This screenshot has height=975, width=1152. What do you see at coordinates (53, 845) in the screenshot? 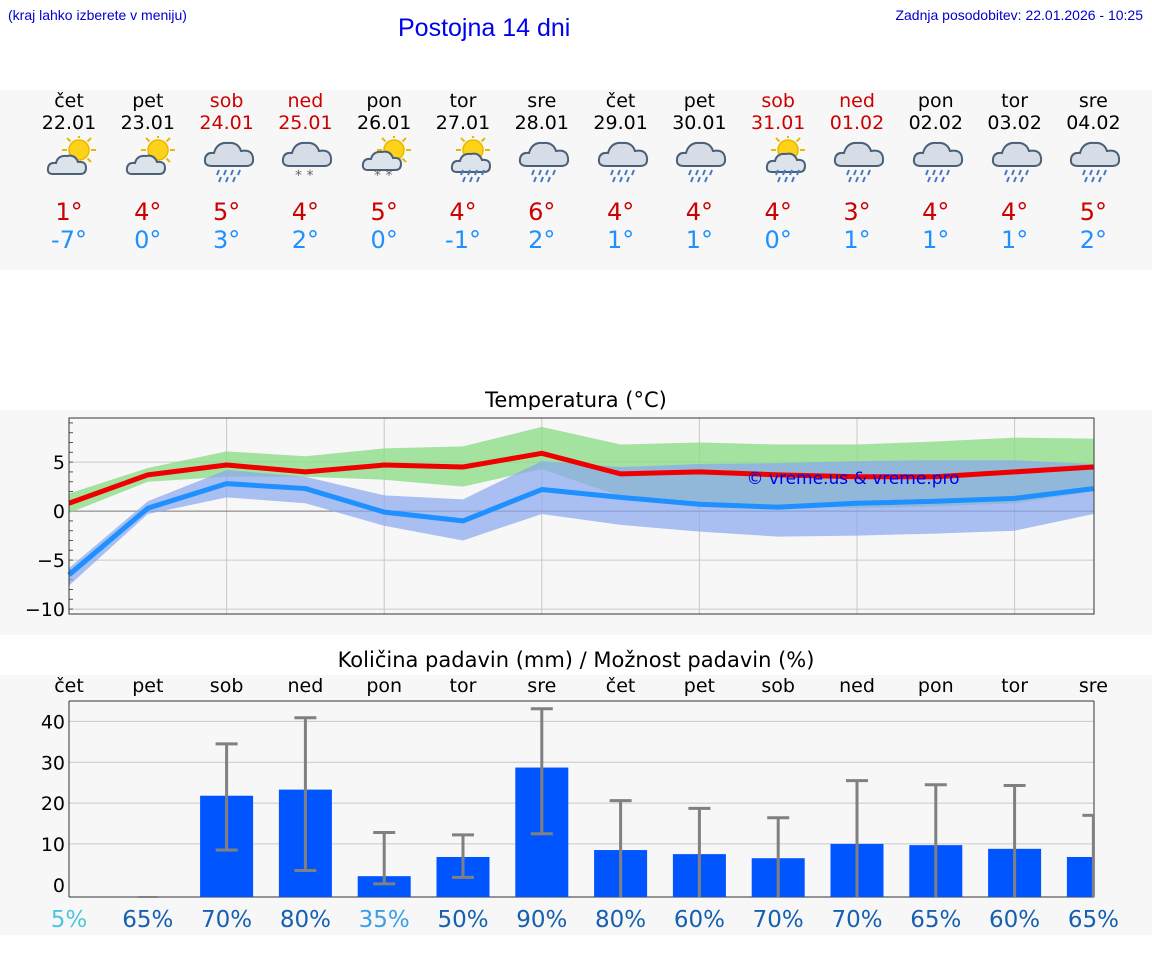
I see `precipitation-y-tick-label: 10` at bounding box center [53, 845].